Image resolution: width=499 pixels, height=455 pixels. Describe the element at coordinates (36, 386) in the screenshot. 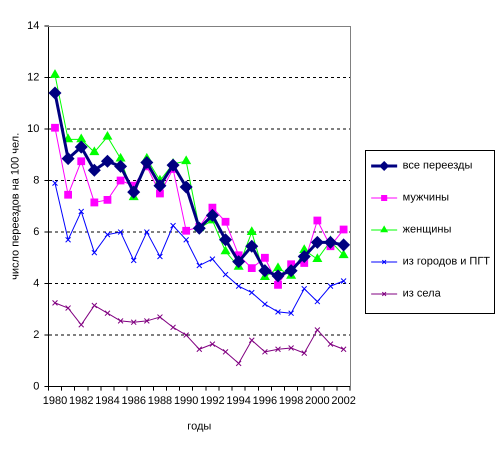

I see `y-tick-label: 0` at that location.